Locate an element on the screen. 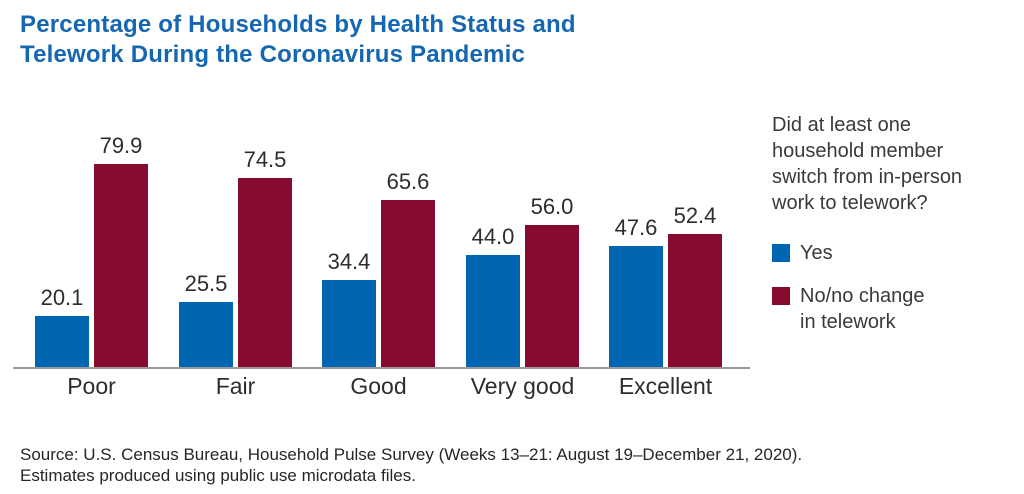  bar-column-no-no-change-in-telework: 79.9 is located at coordinates (121, 250).